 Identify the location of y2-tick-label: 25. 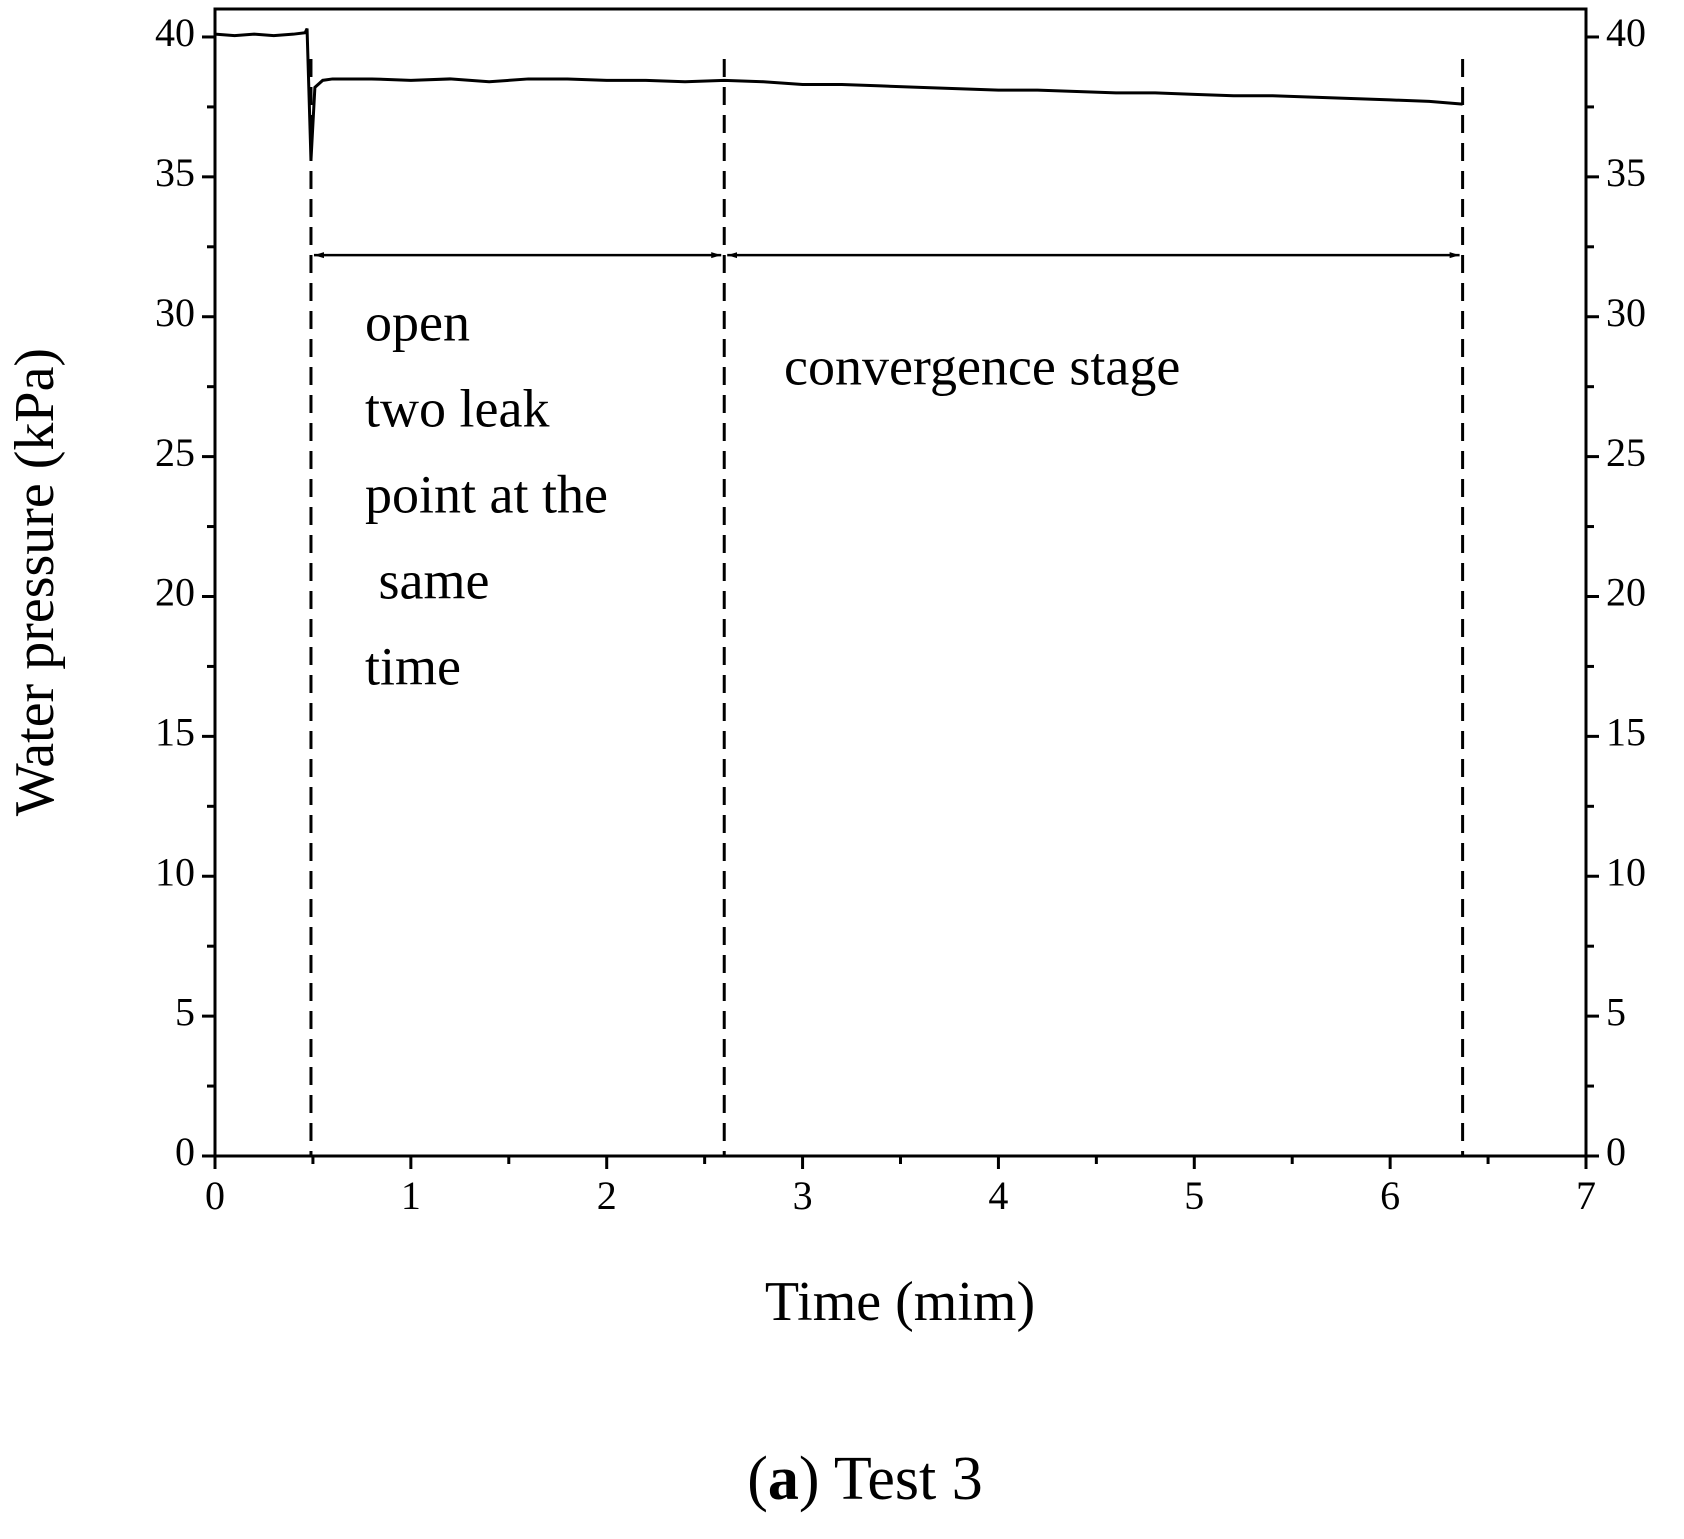
(1626, 452).